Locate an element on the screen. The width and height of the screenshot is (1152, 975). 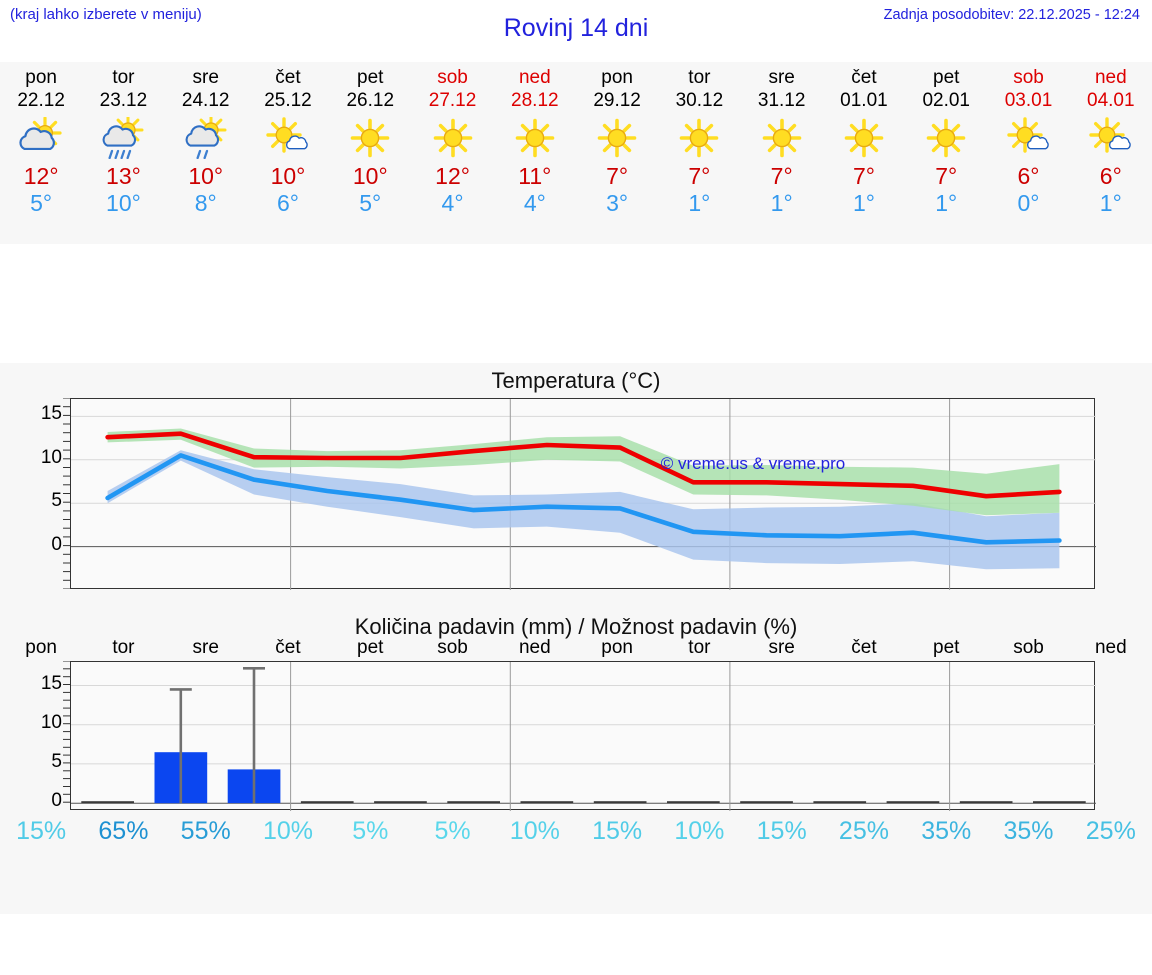
day-date-label: 03.01 is located at coordinates (1028, 100).